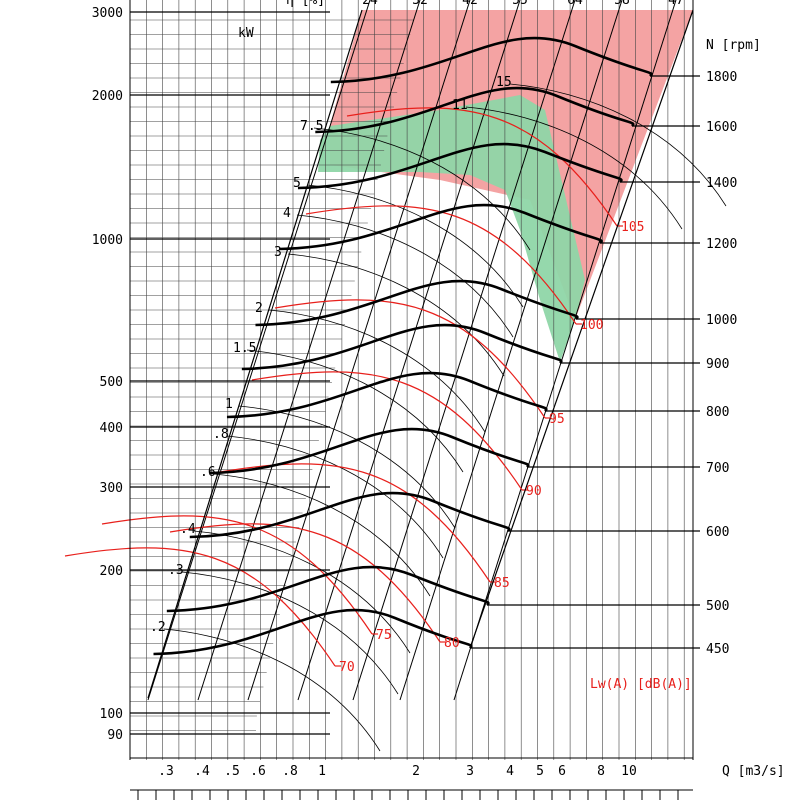 This screenshot has width=800, height=800. What do you see at coordinates (111, 571) in the screenshot?
I see `y-tick-label: 200` at bounding box center [111, 571].